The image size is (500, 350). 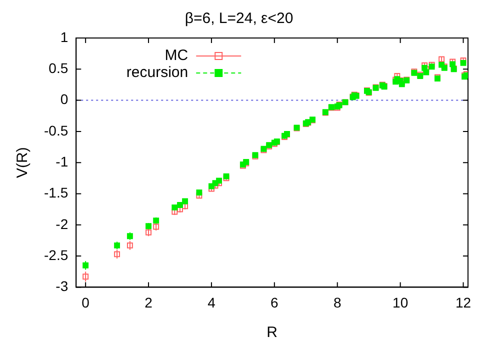 I want to click on x-axis-title: R, so click(x=272, y=333).